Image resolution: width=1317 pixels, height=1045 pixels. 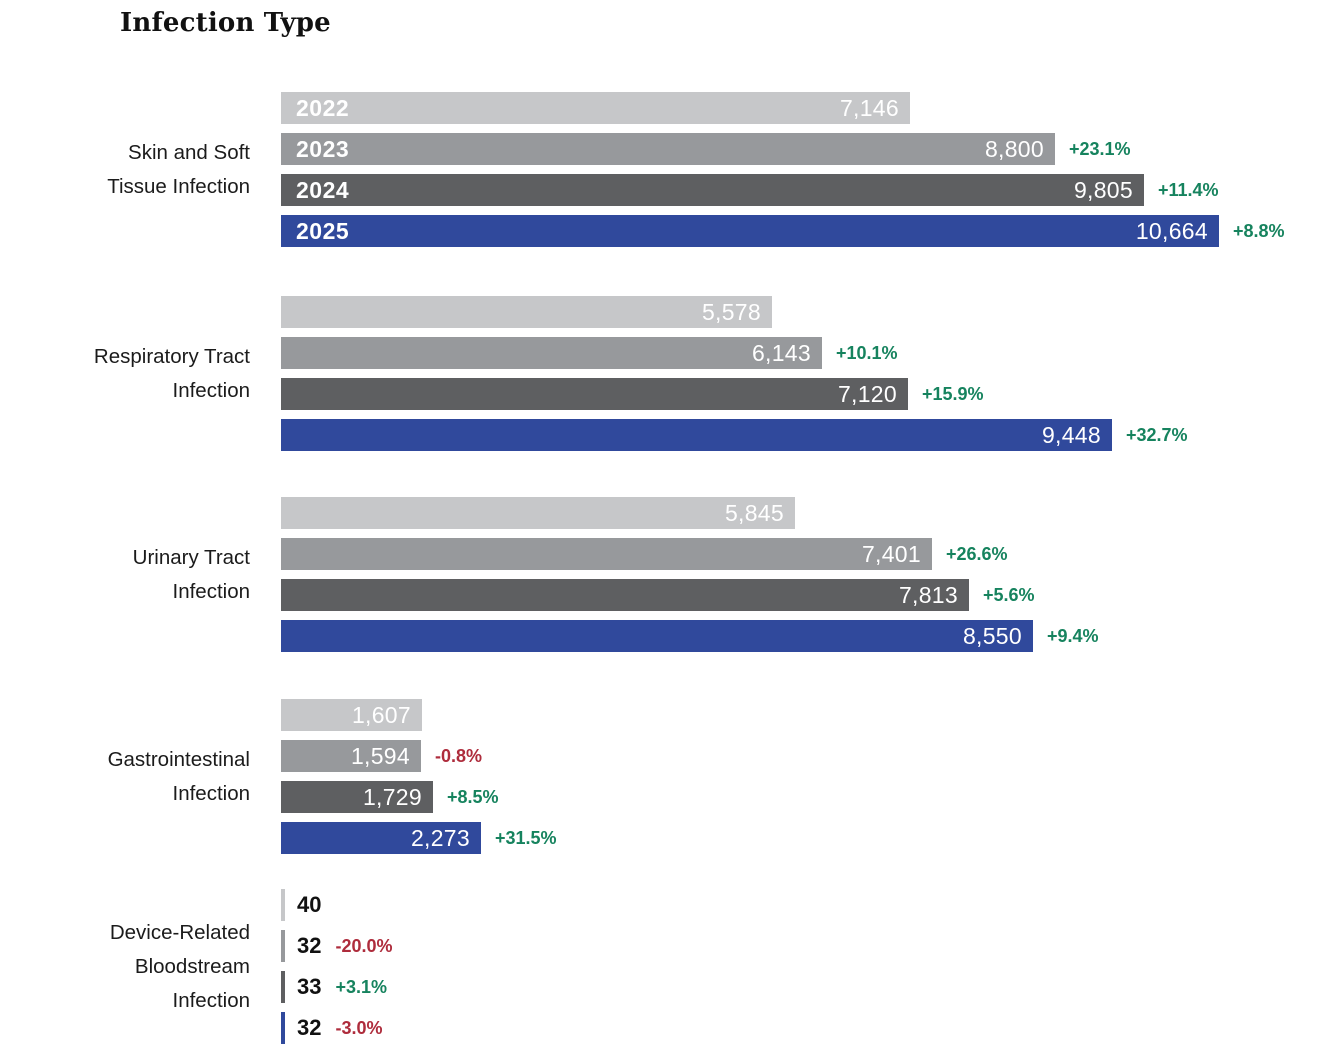 What do you see at coordinates (526, 837) in the screenshot?
I see `pct-change-label: +31.5%` at bounding box center [526, 837].